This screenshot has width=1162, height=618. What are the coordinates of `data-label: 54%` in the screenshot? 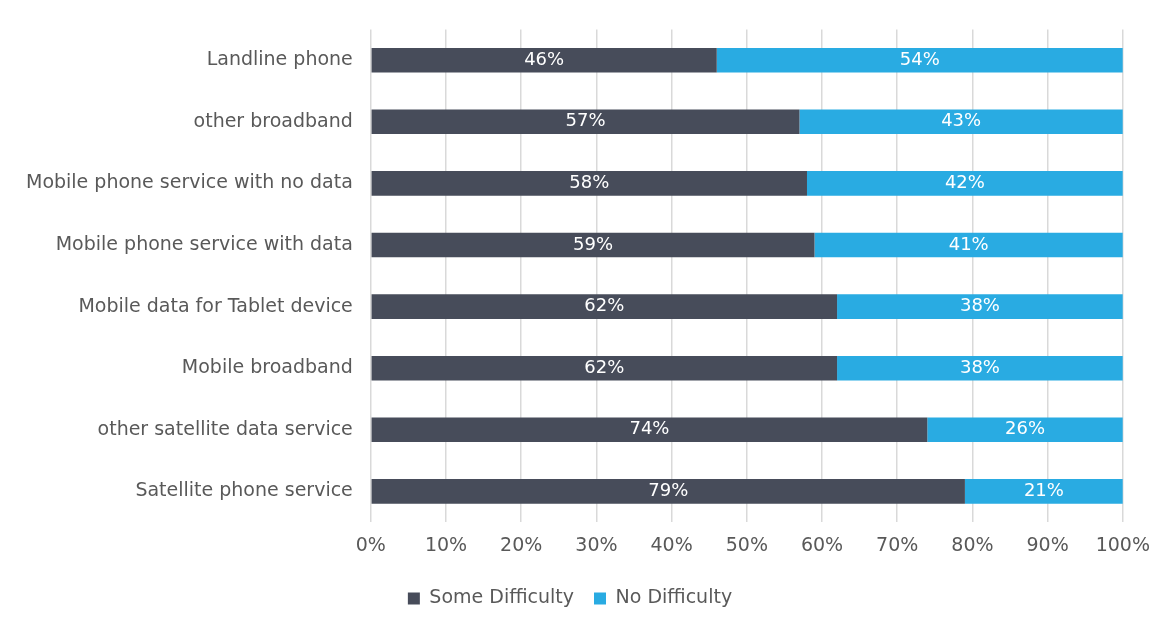 It's located at (919, 58).